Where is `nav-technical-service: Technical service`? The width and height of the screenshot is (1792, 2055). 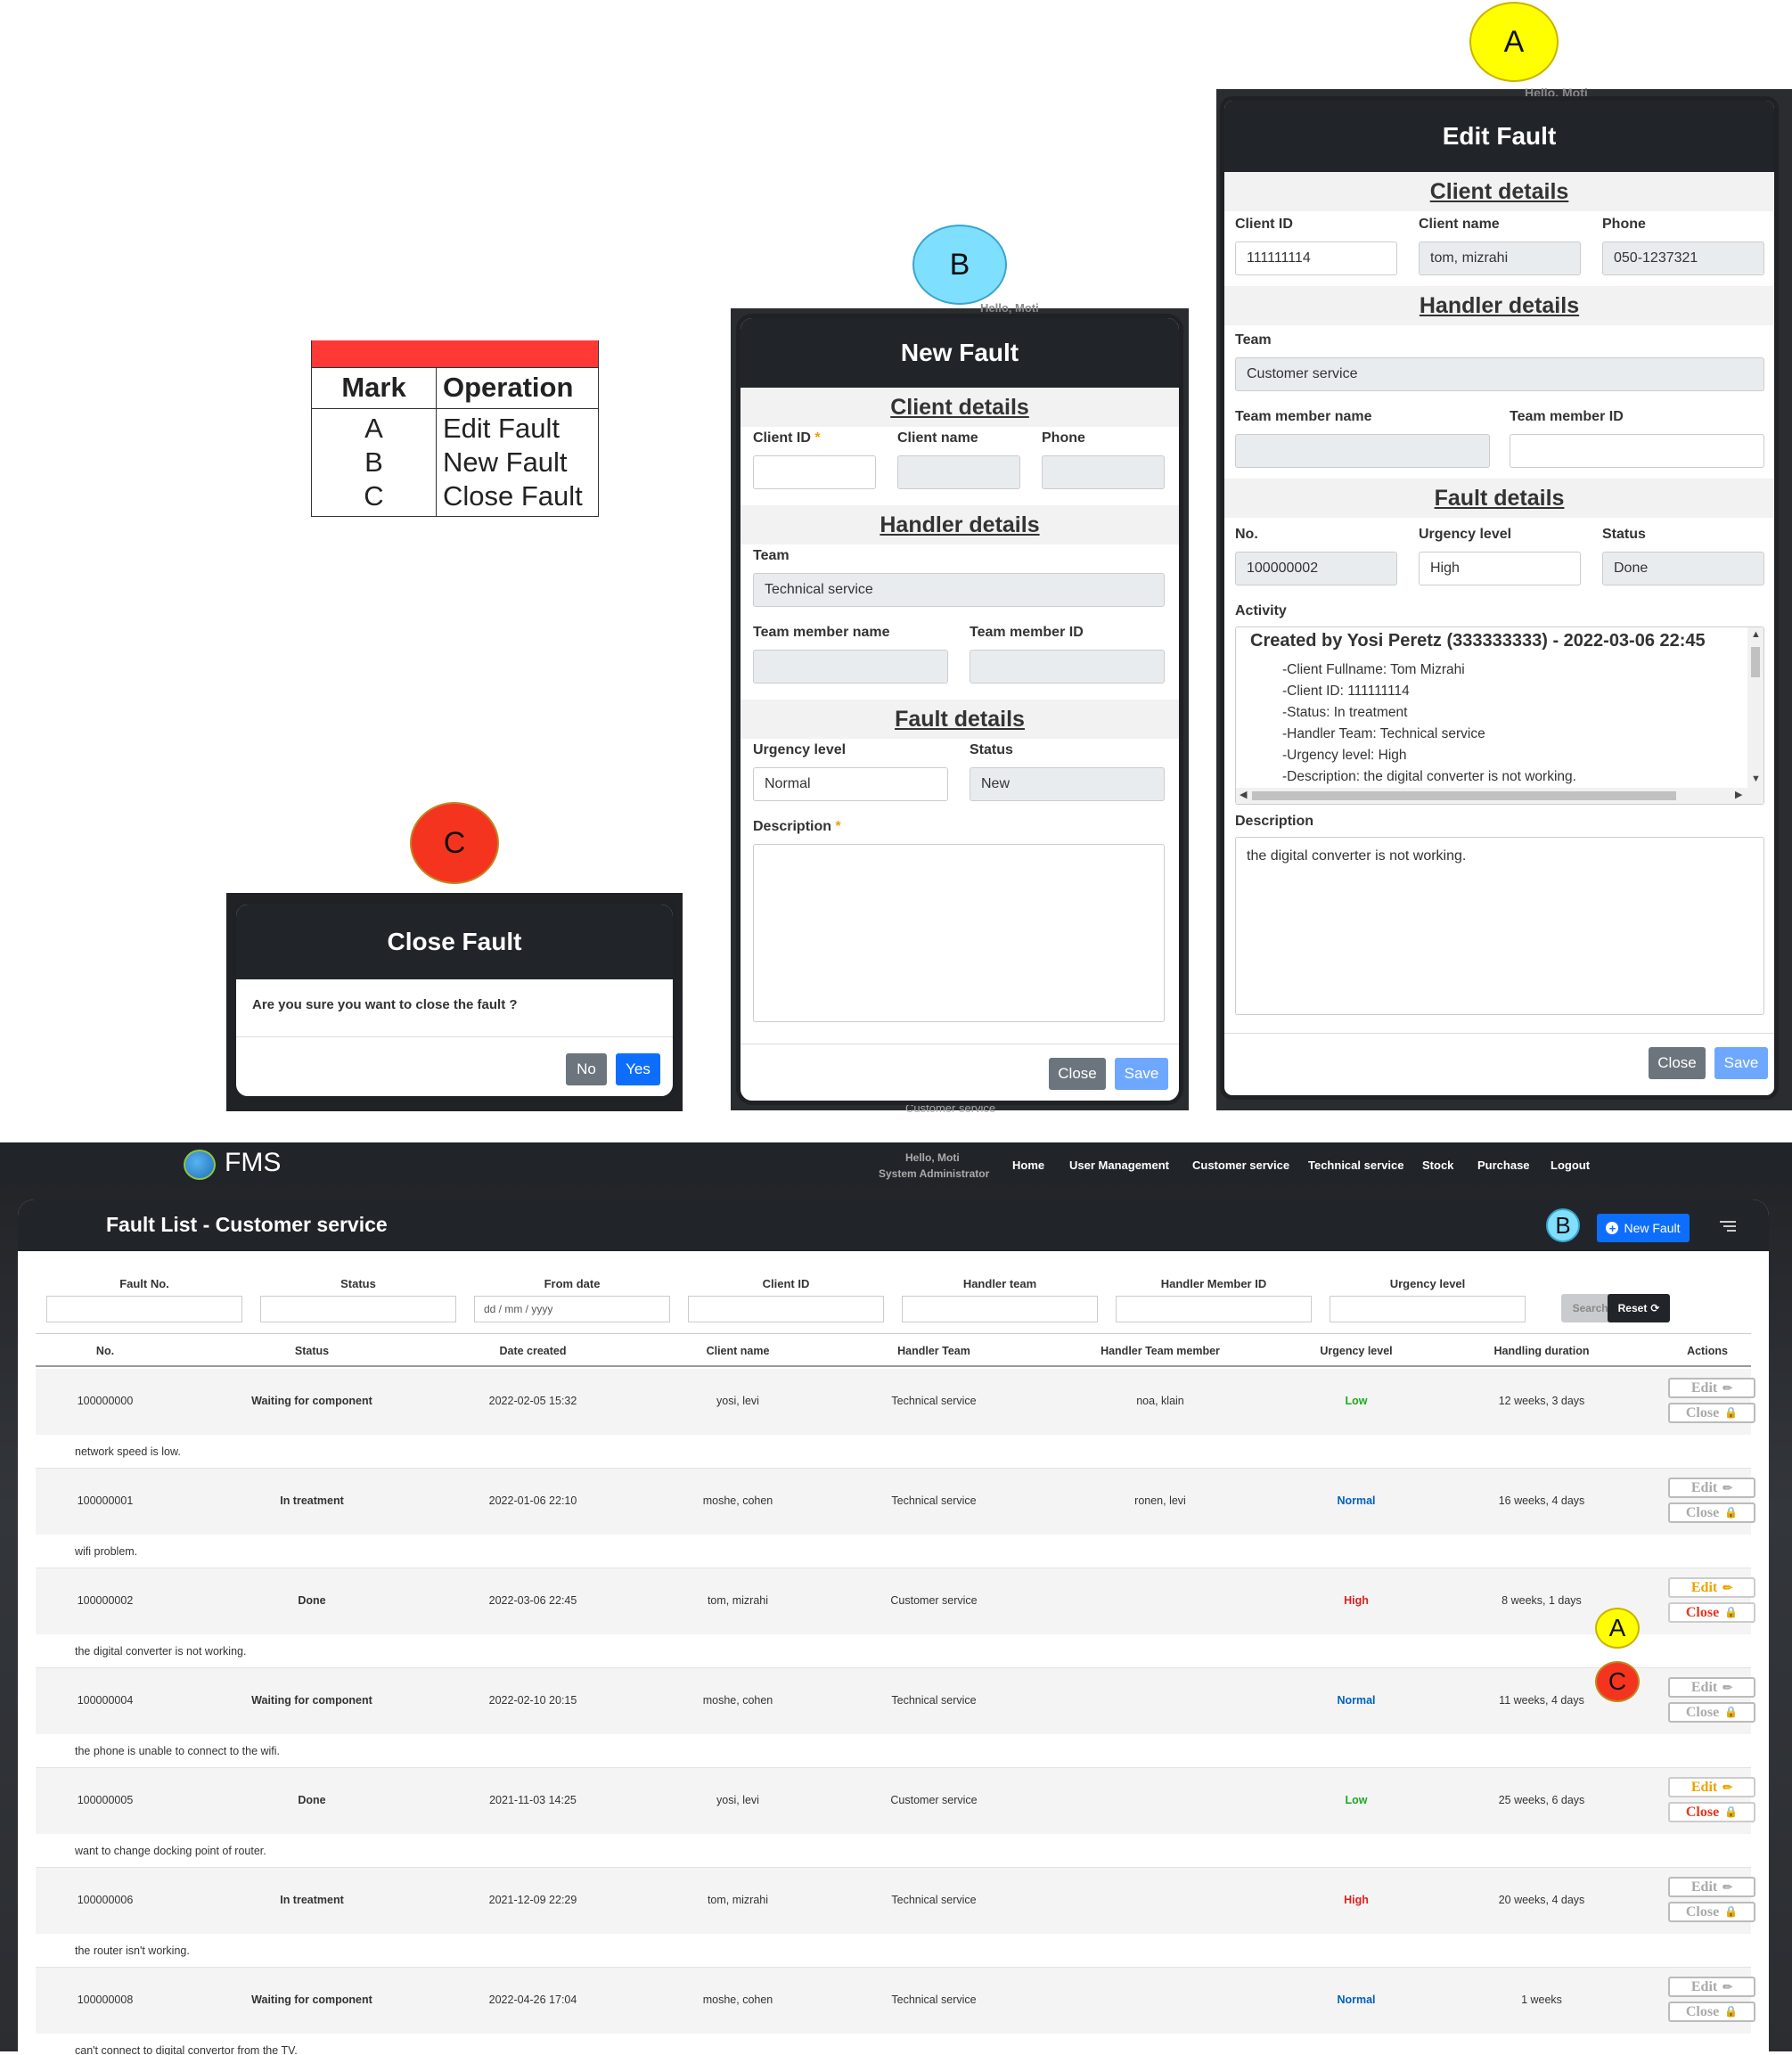 nav-technical-service: Technical service is located at coordinates (1356, 1165).